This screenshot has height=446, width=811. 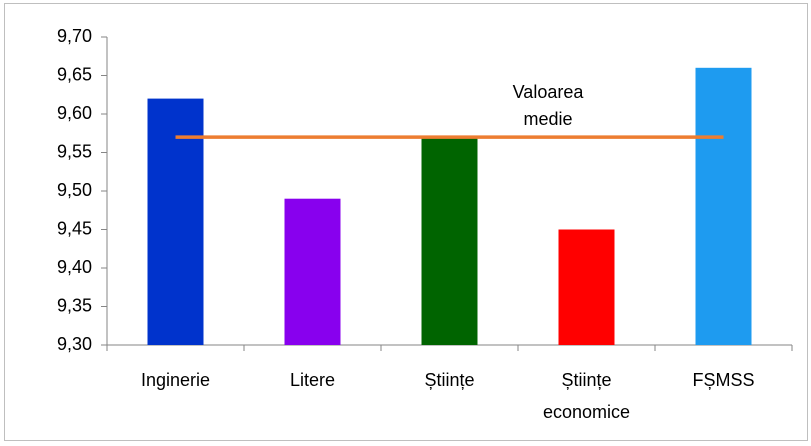 I want to click on x-tick-label: FȘMSS, so click(x=723, y=380).